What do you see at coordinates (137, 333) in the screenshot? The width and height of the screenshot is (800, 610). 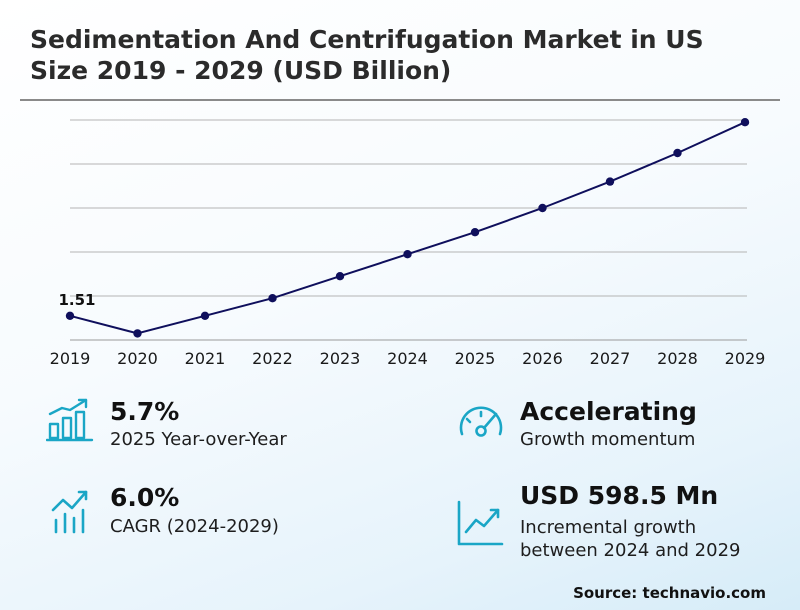 I see `data-point-2020` at bounding box center [137, 333].